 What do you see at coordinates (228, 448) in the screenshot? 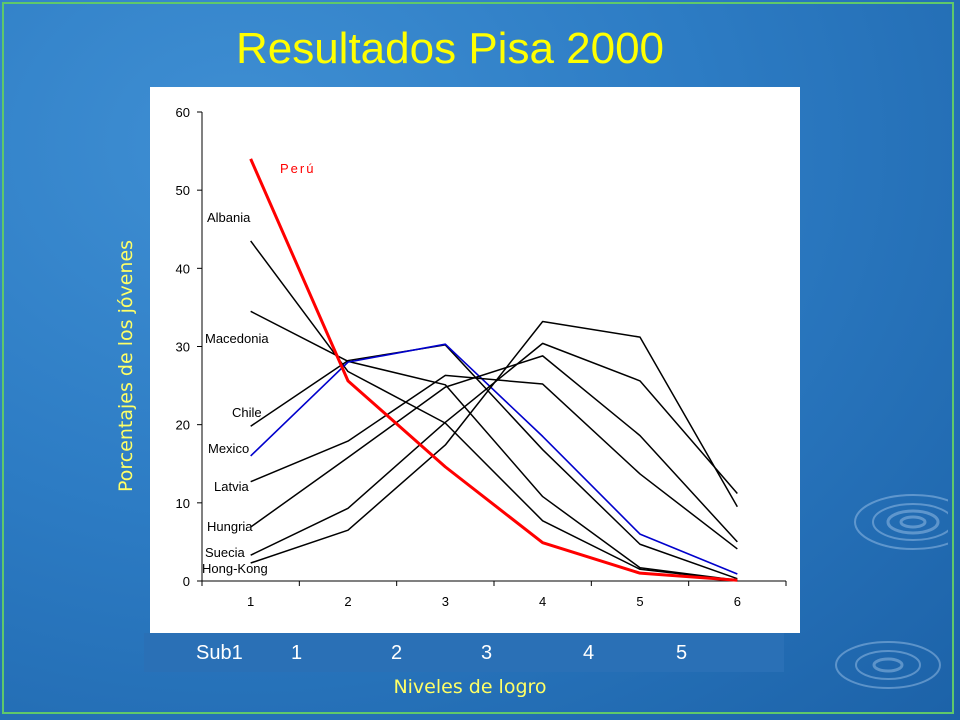
I see `series-label-mexico: Mexico` at bounding box center [228, 448].